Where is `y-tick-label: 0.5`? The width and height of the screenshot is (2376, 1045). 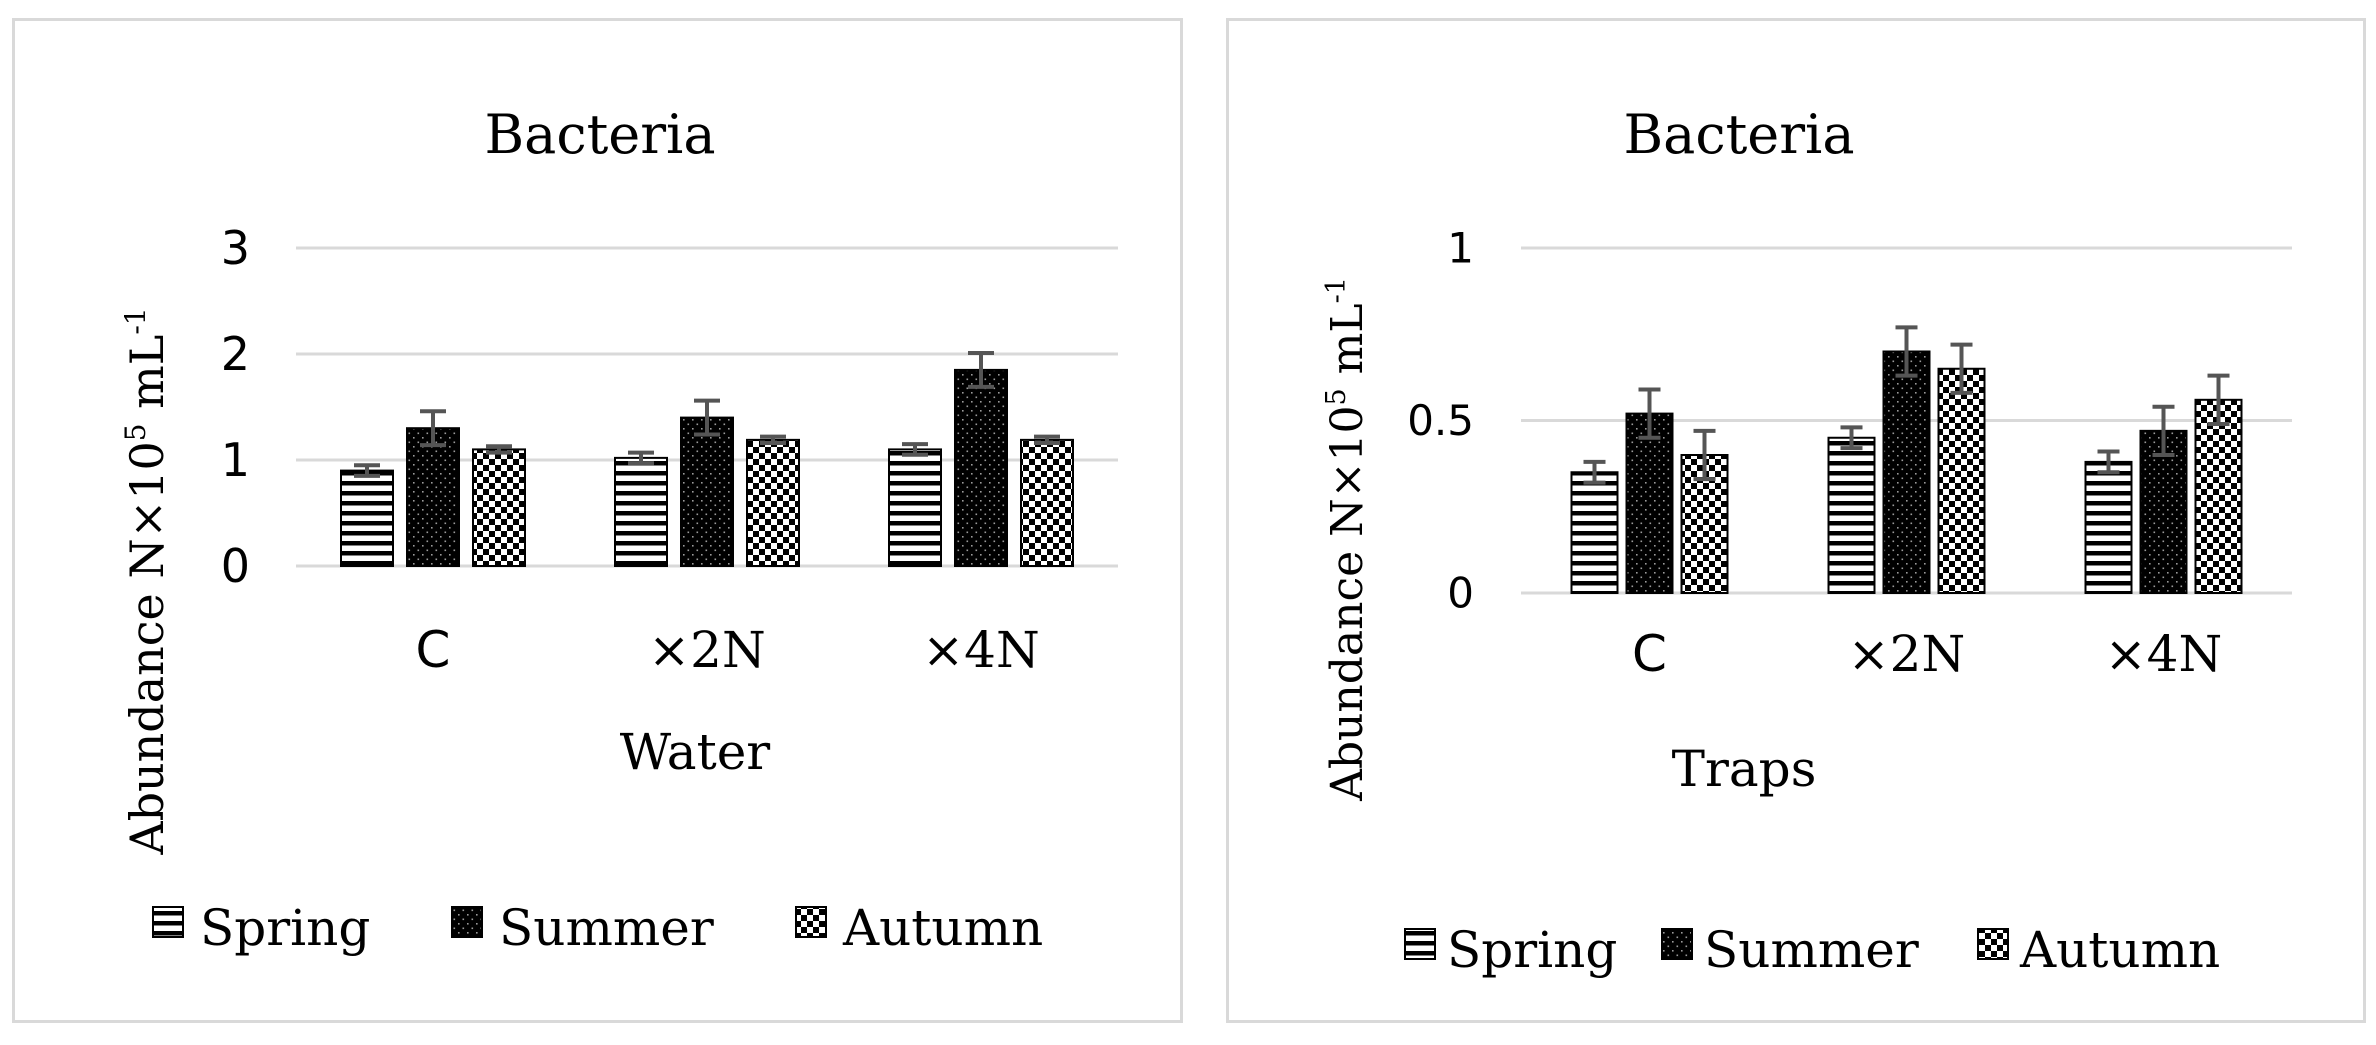 y-tick-label: 0.5 is located at coordinates (1440, 420).